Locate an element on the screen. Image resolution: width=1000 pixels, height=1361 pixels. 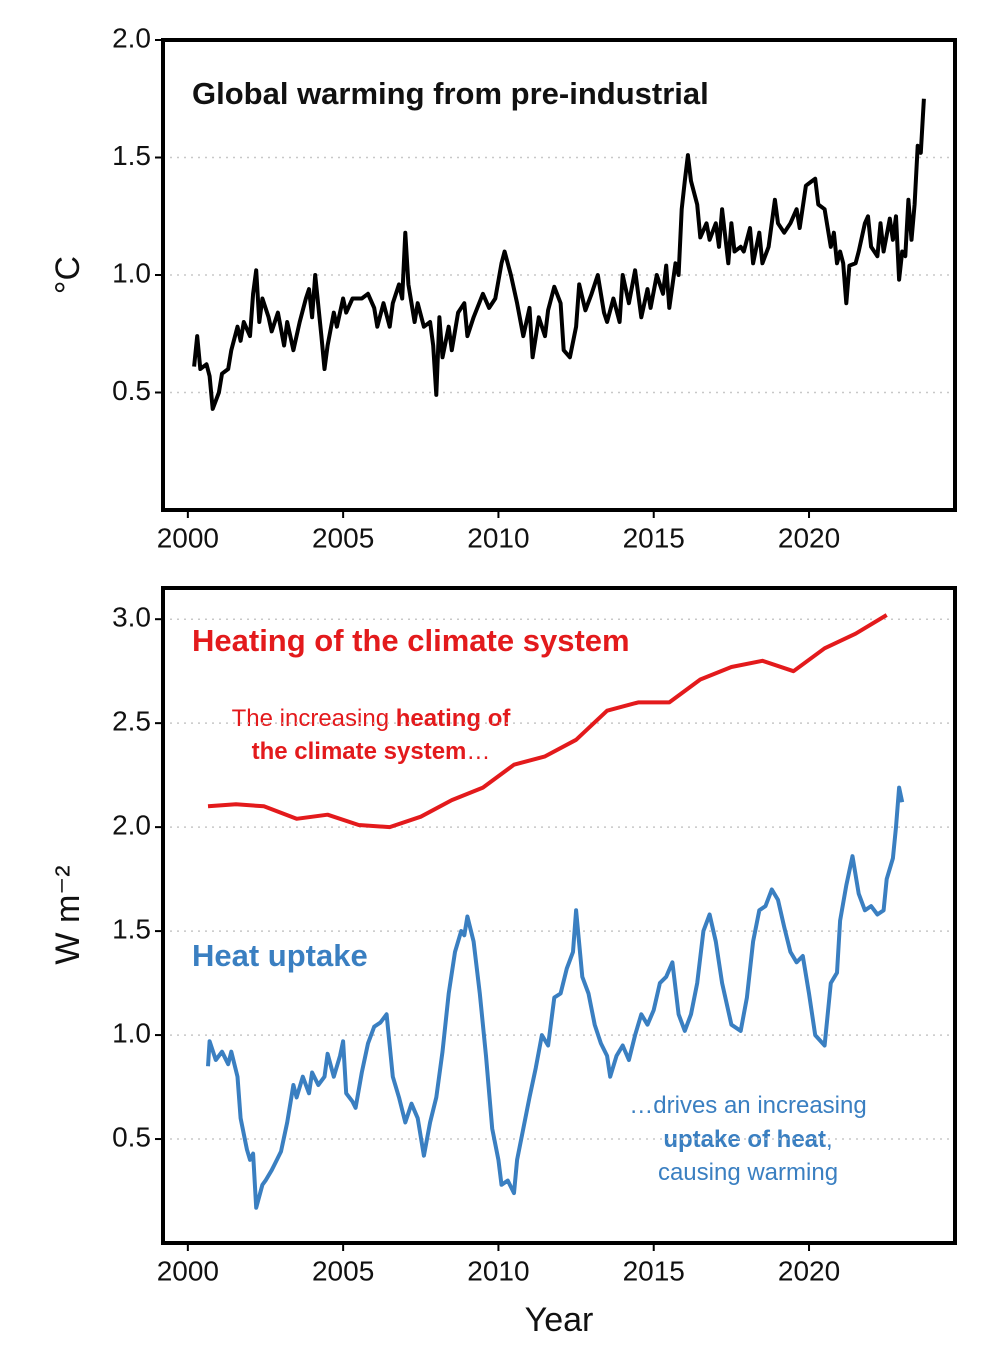
y-axis-label: °C is located at coordinates (68, 275).